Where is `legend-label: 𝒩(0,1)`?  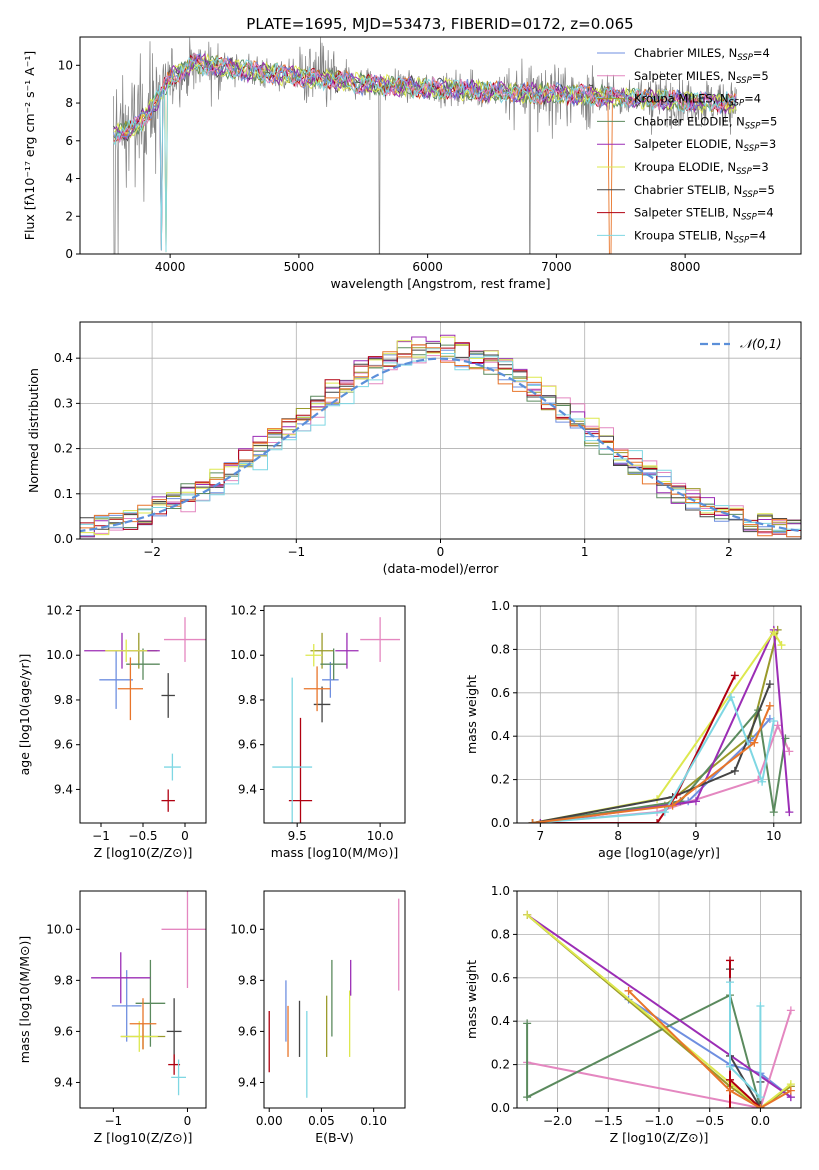
legend-label: 𝒩(0,1) is located at coordinates (761, 343).